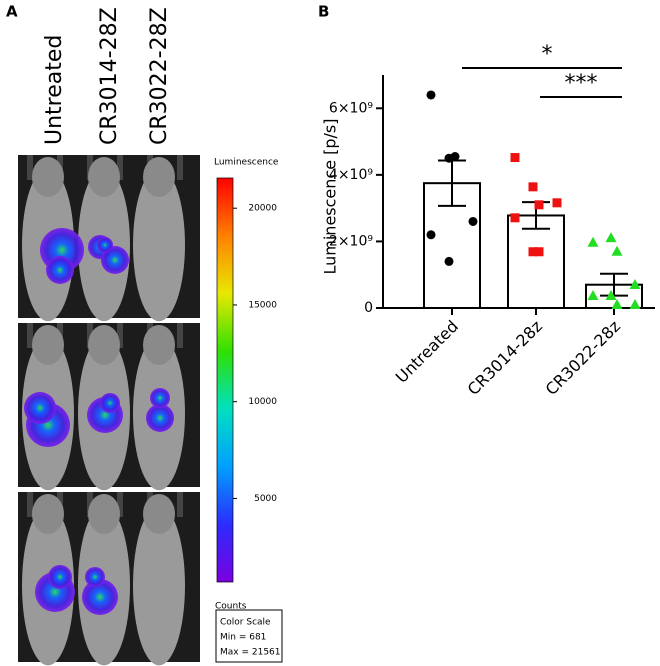 Image resolution: width=660 pixels, height=666 pixels. What do you see at coordinates (427, 352) in the screenshot?
I see `x-tick-label: Untreated` at bounding box center [427, 352].